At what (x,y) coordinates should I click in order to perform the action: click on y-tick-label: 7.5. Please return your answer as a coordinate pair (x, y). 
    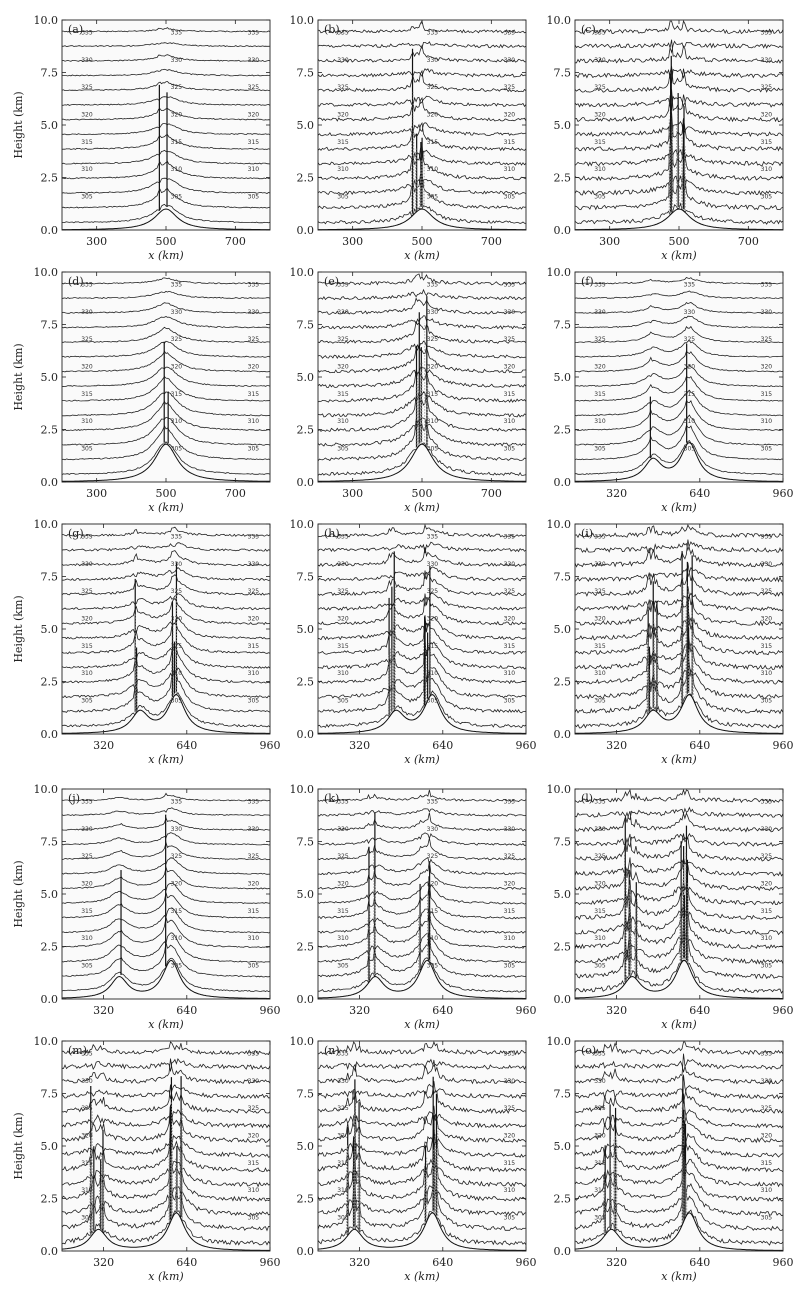
    Looking at the image, I should click on (306, 73).